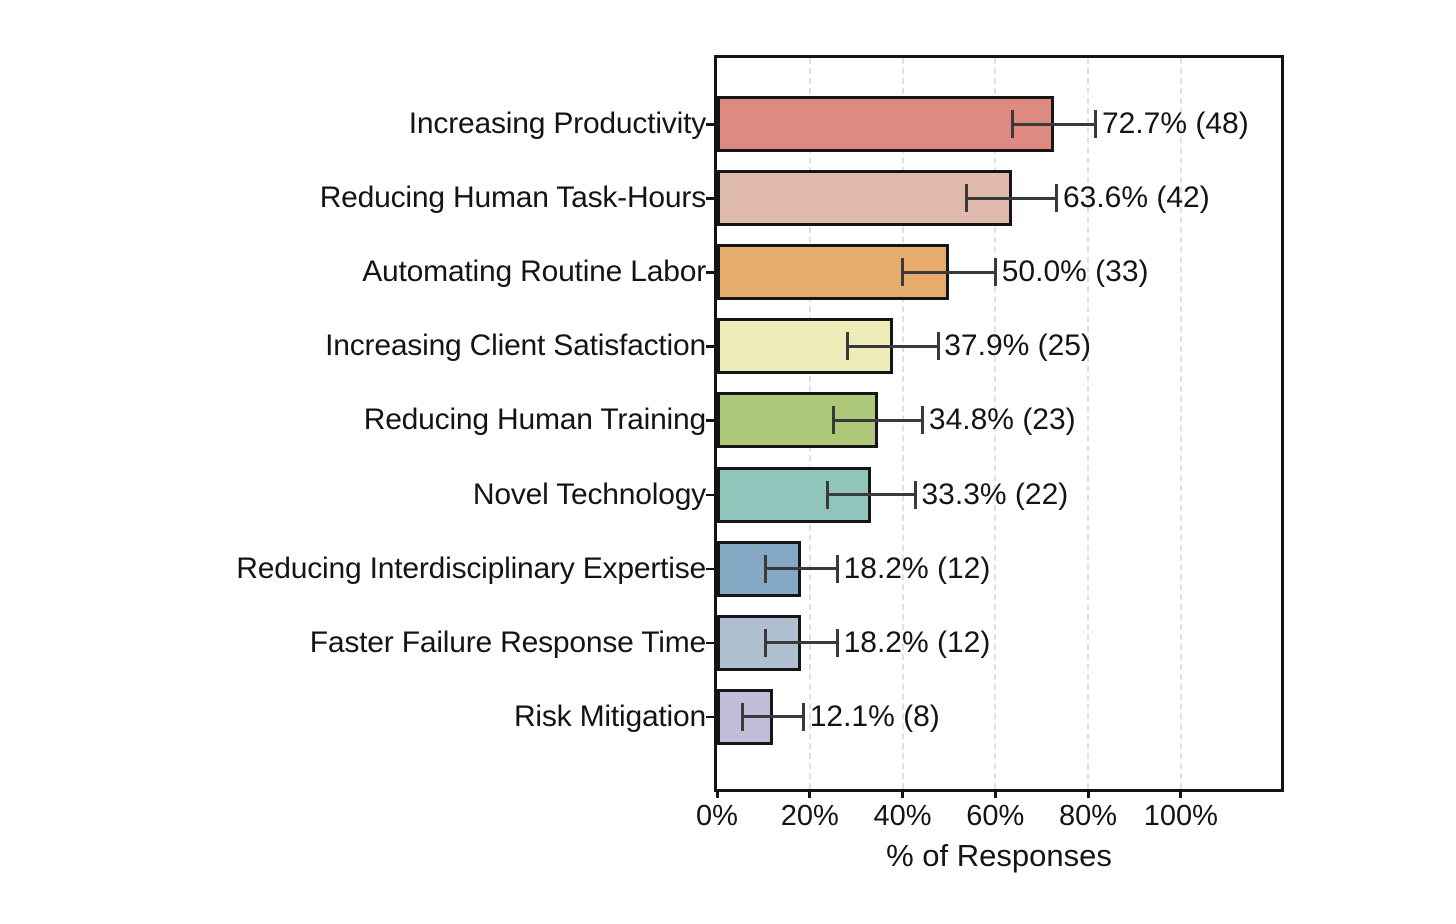 This screenshot has width=1456, height=924. What do you see at coordinates (915, 494) in the screenshot?
I see `error-cap-hi-novel-technology` at bounding box center [915, 494].